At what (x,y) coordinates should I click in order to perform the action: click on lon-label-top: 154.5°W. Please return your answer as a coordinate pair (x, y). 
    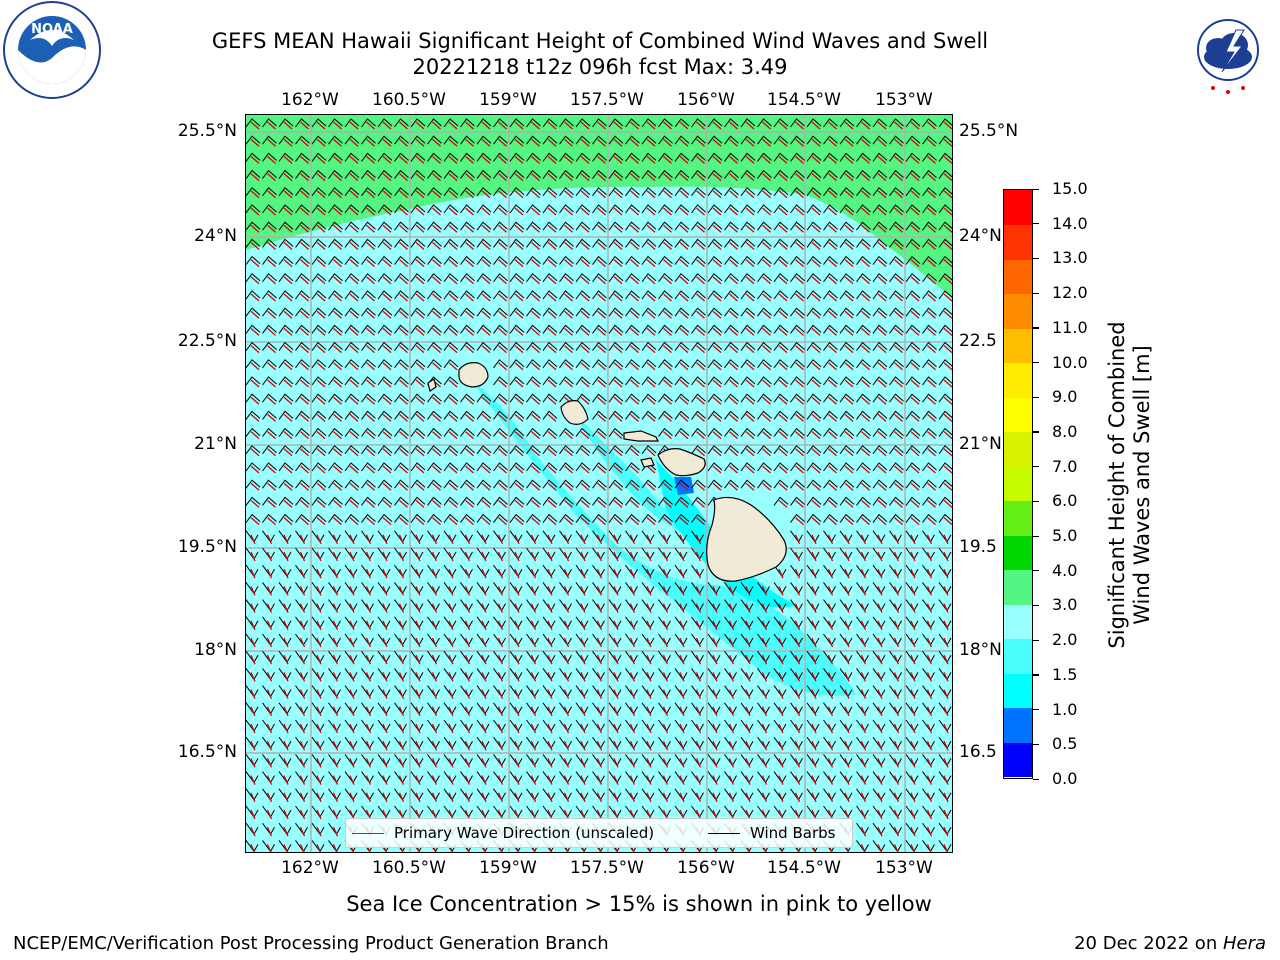
    Looking at the image, I should click on (804, 100).